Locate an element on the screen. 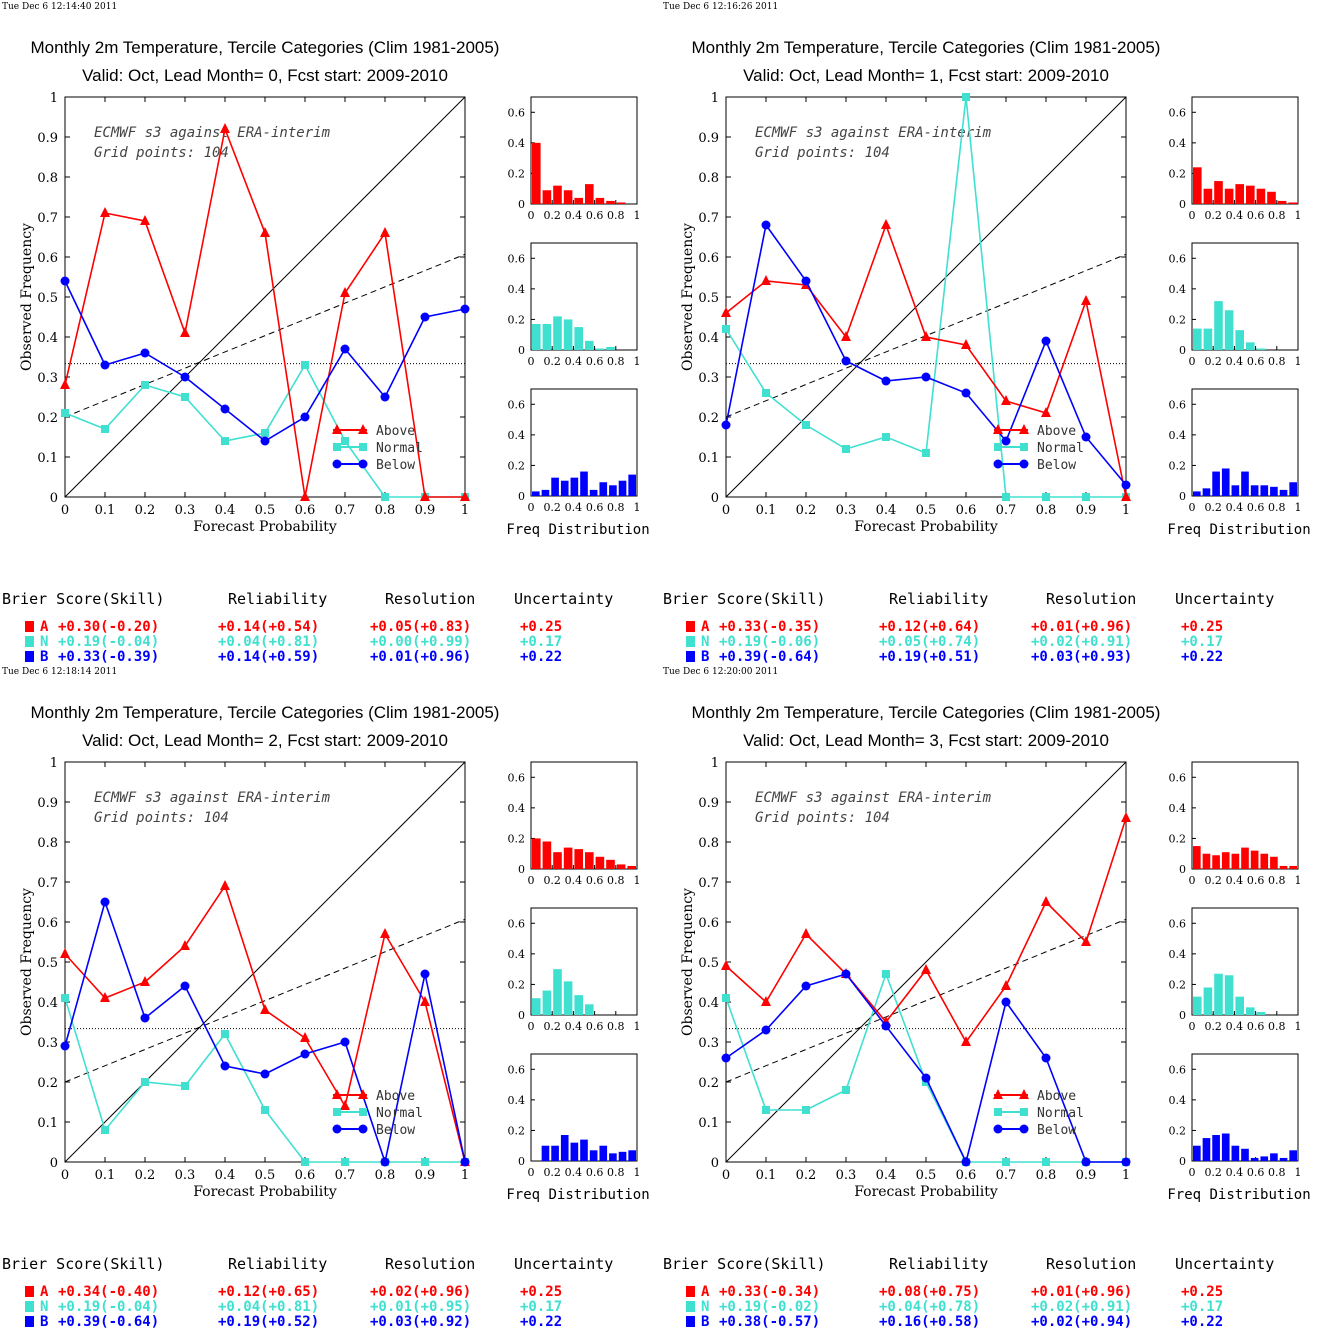  legend-label-normal: Normal is located at coordinates (399, 1113).